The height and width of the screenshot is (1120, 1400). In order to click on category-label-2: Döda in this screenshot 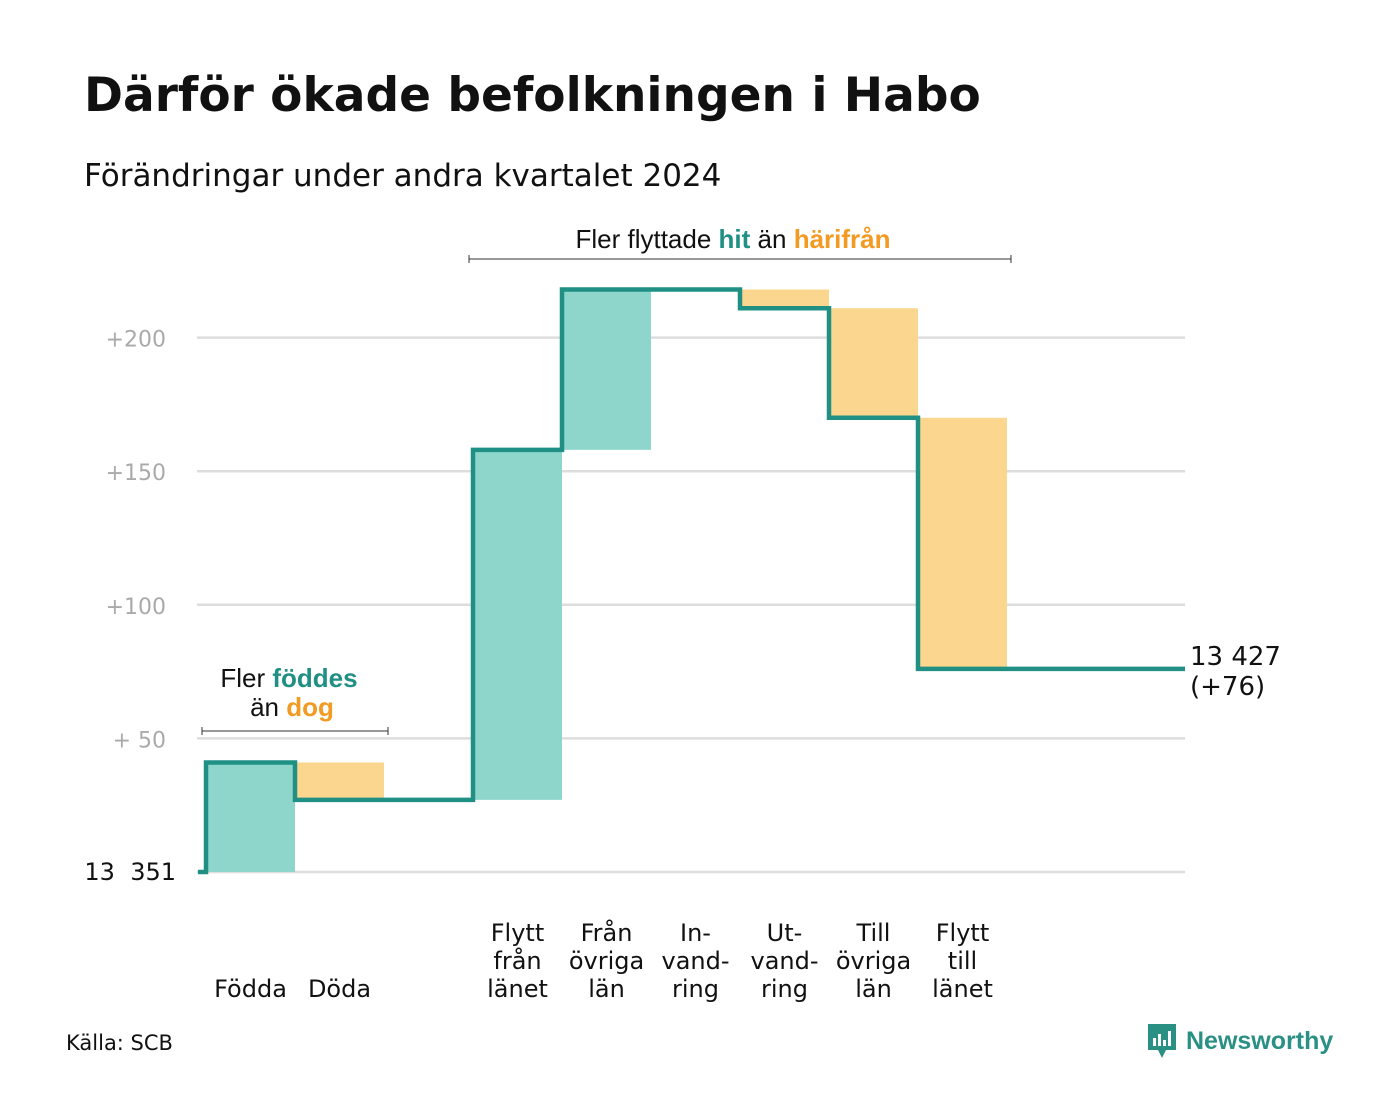, I will do `click(339, 989)`.